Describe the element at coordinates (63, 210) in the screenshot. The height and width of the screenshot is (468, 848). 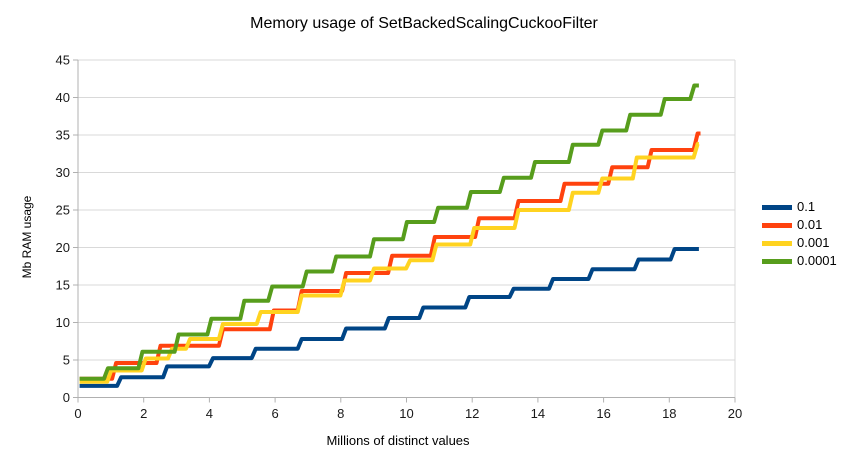
I see `y-tick-label: 25` at that location.